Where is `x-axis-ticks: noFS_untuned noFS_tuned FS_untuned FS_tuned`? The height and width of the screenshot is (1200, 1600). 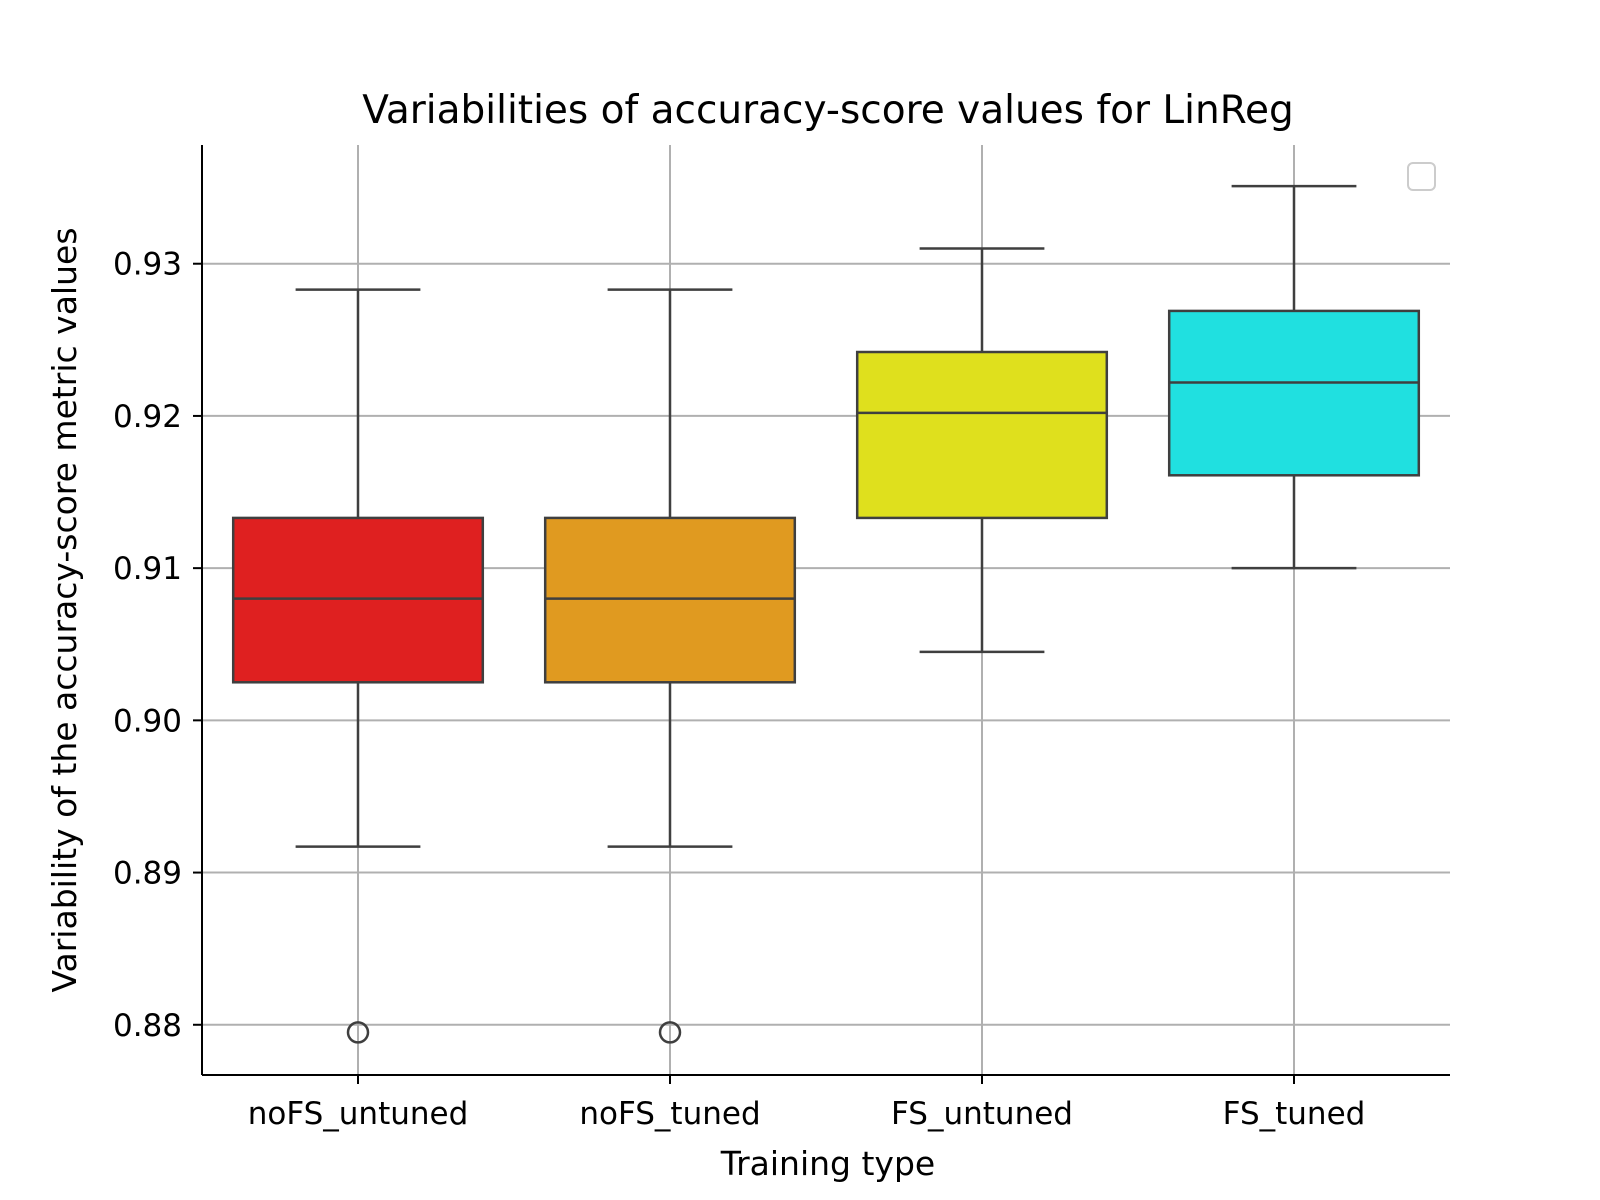 x-axis-ticks: noFS_untuned noFS_tuned FS_untuned FS_tuned is located at coordinates (807, 1103).